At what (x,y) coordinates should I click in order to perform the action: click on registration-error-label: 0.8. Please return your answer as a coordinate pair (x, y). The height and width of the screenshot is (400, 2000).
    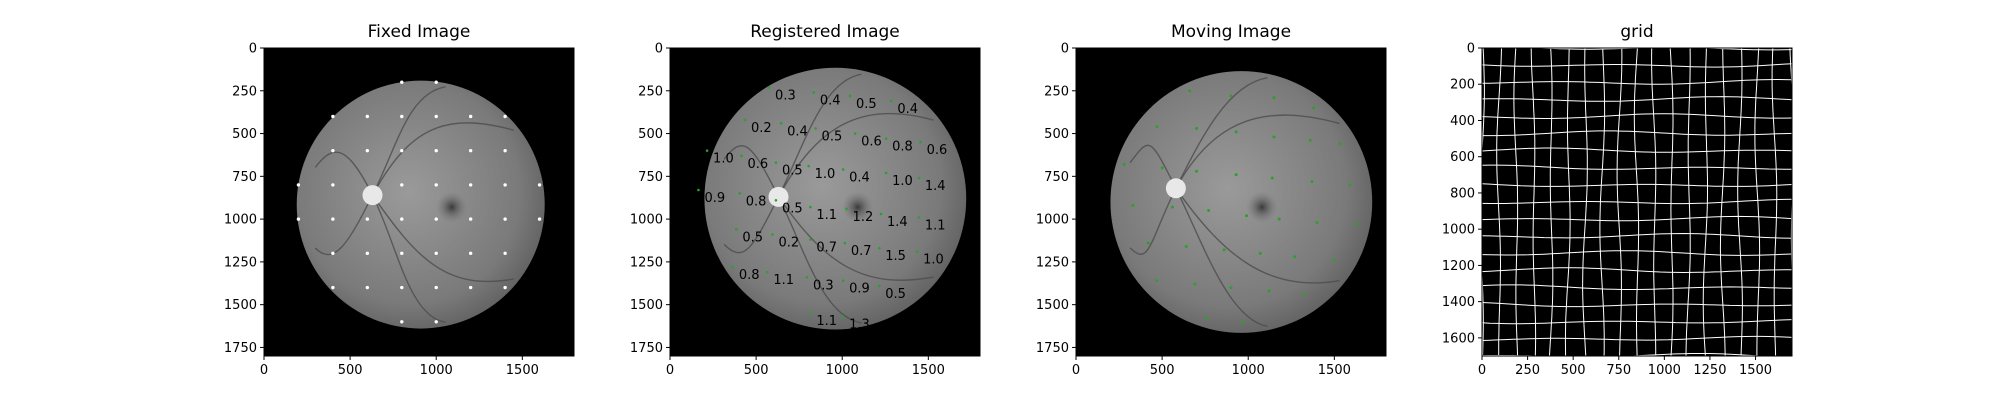
    Looking at the image, I should click on (902, 147).